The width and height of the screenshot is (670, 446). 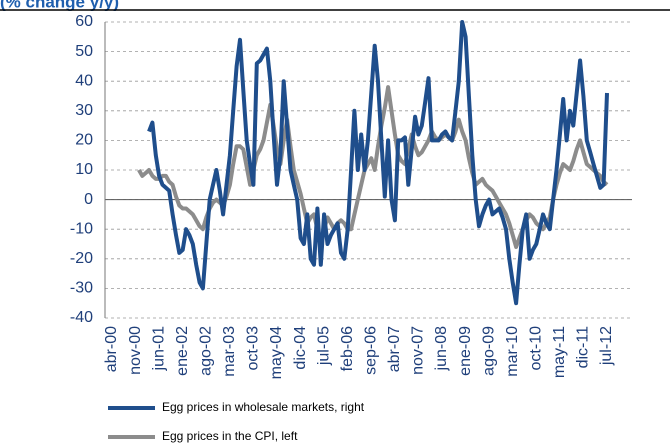 What do you see at coordinates (81, 317) in the screenshot?
I see `y-tick-label: -40` at bounding box center [81, 317].